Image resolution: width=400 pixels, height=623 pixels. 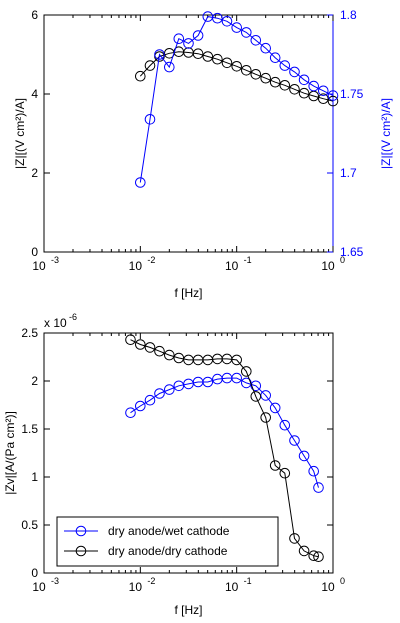 I want to click on y-multiplier: x 10, so click(x=55, y=323).